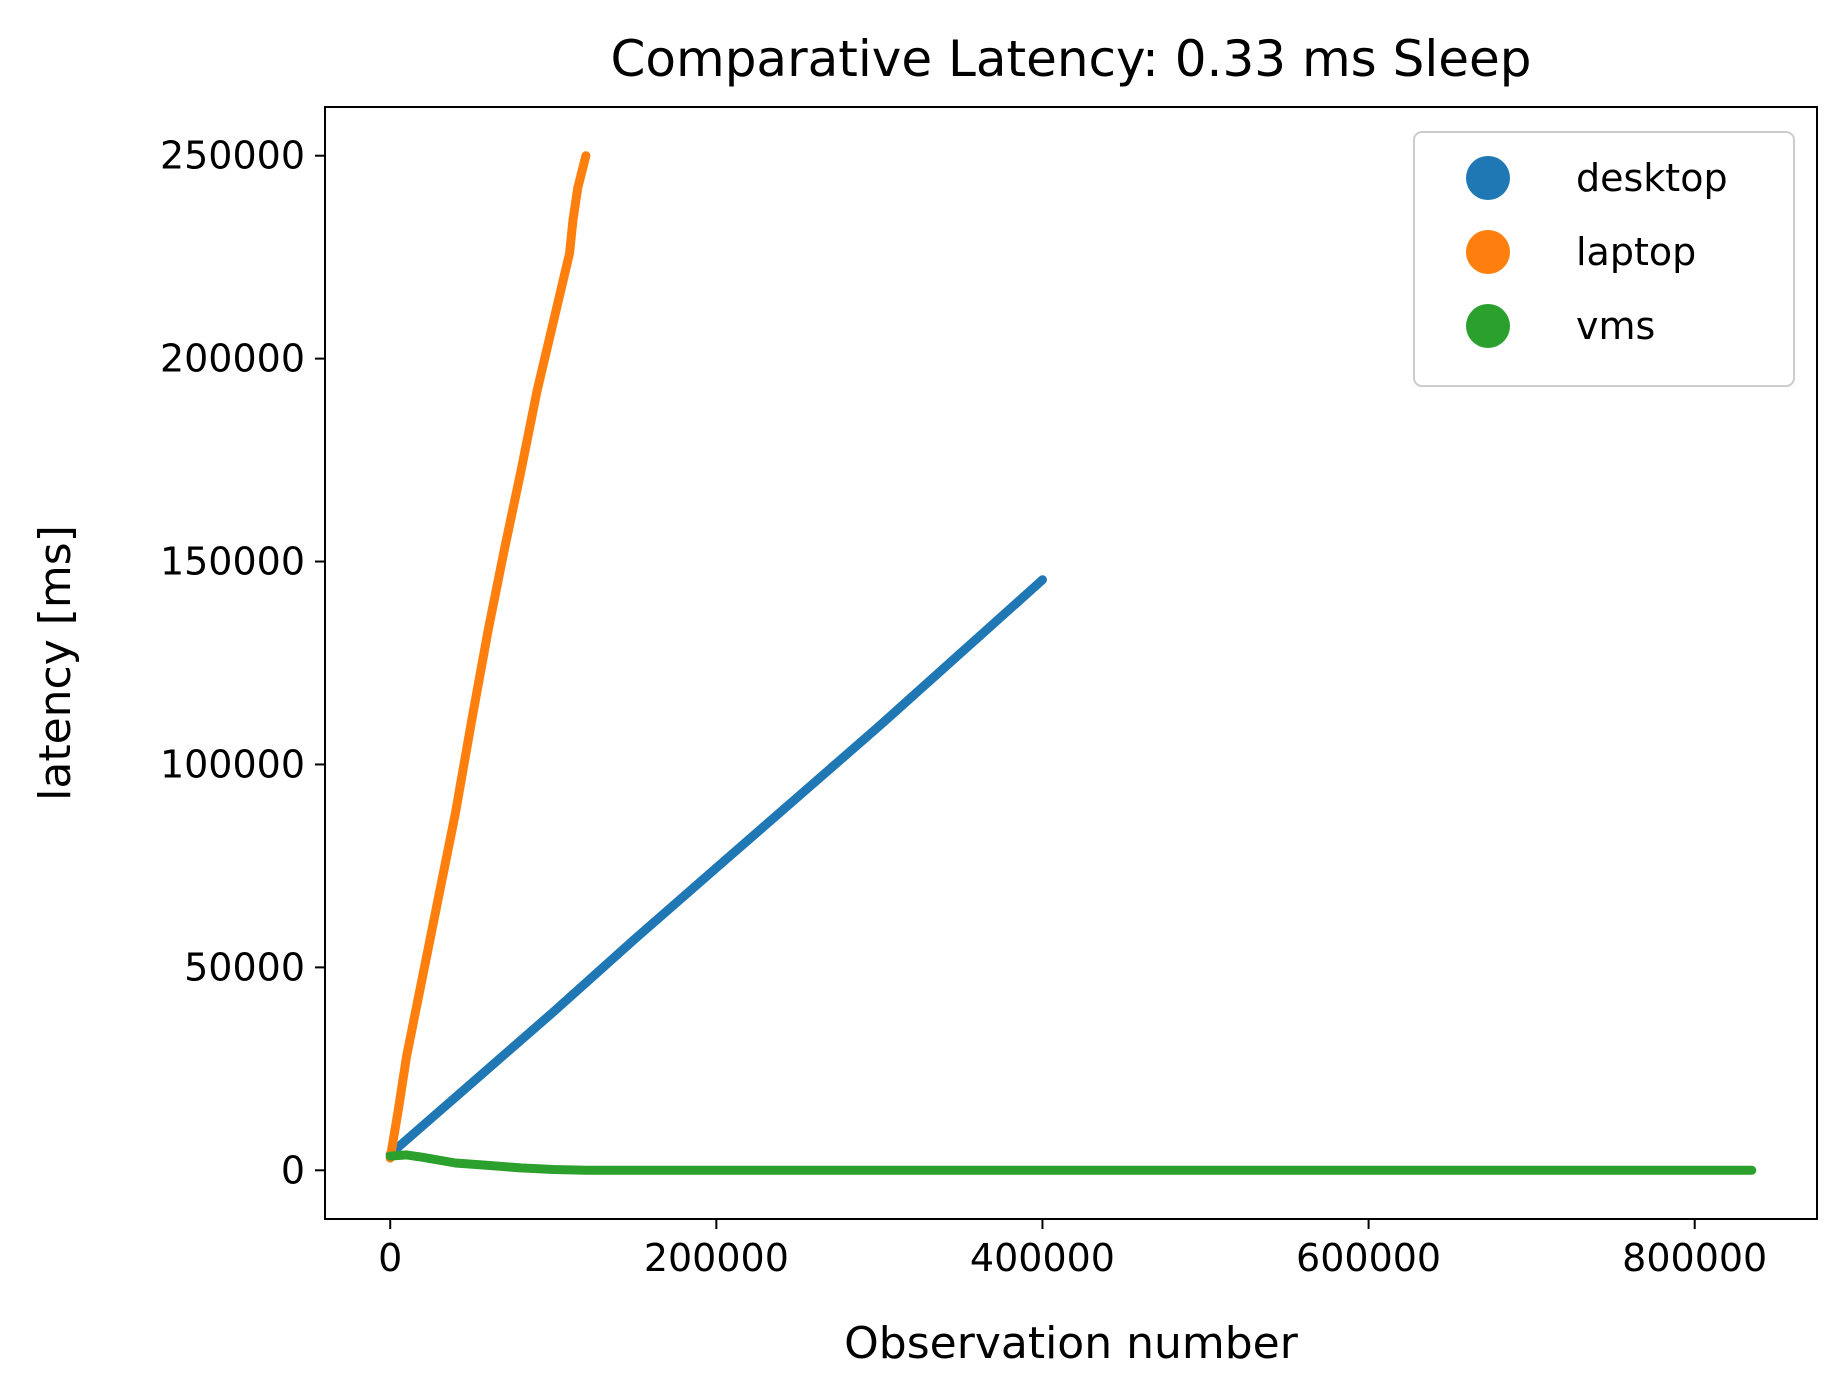 The width and height of the screenshot is (1841, 1396). What do you see at coordinates (232, 562) in the screenshot?
I see `y-tick-label: 150000` at bounding box center [232, 562].